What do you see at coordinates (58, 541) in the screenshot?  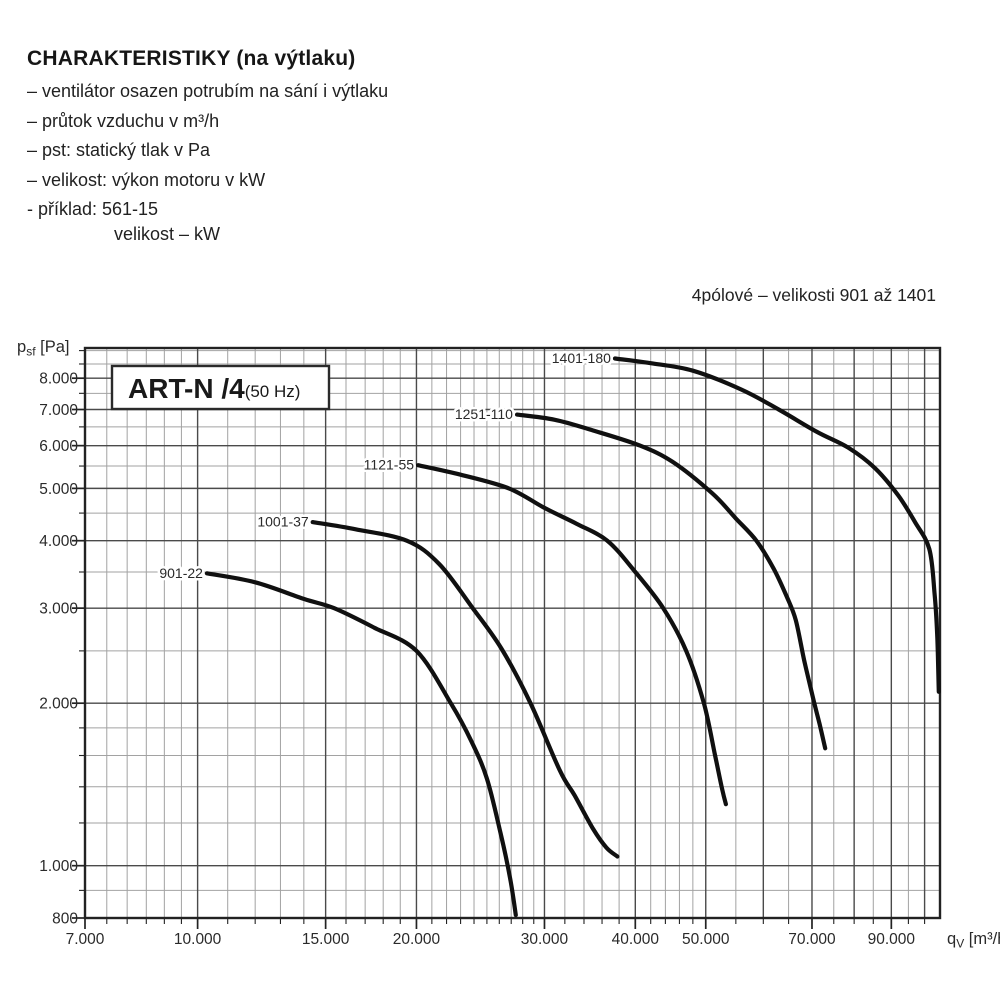 I see `y-tick-label: 4.000` at bounding box center [58, 541].